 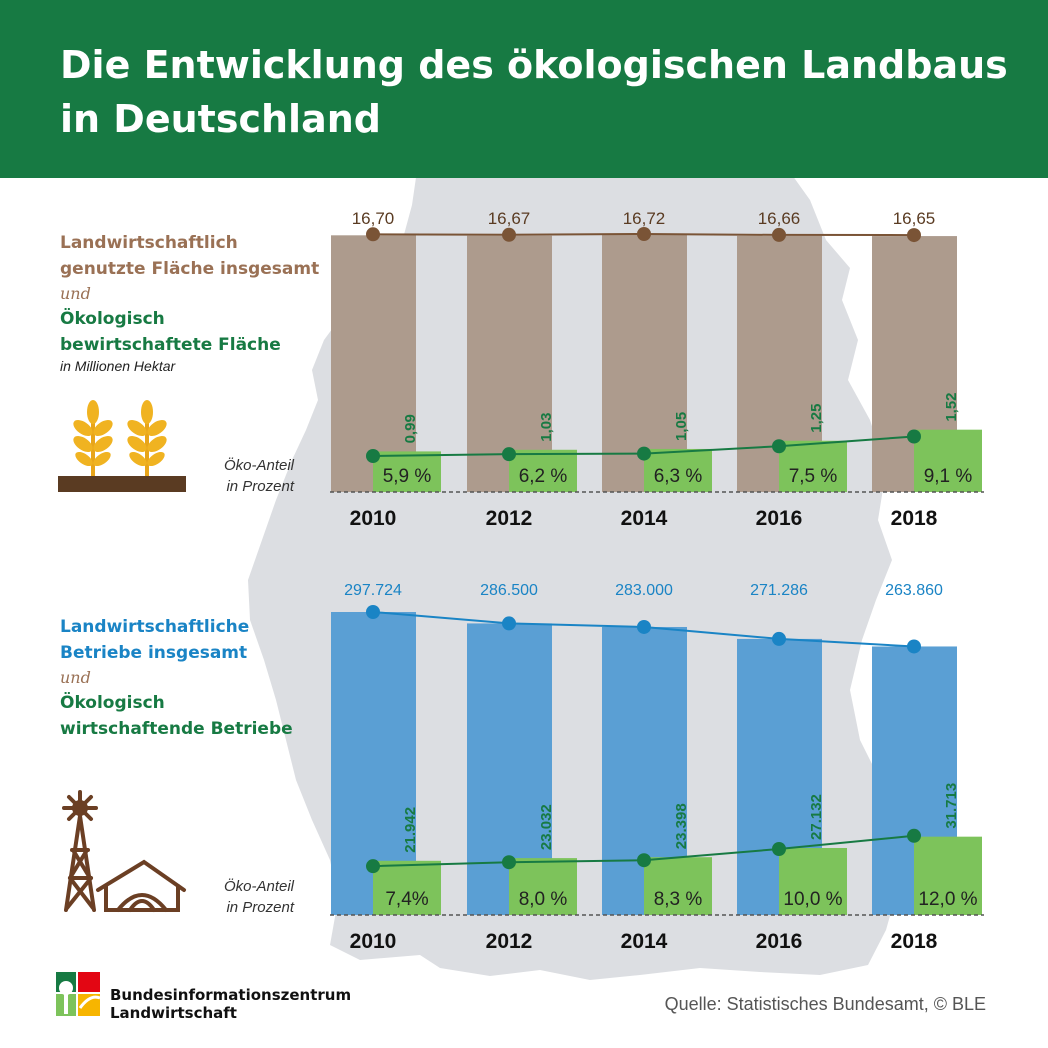 I want to click on organic-value-label: 31.713, so click(x=951, y=806).